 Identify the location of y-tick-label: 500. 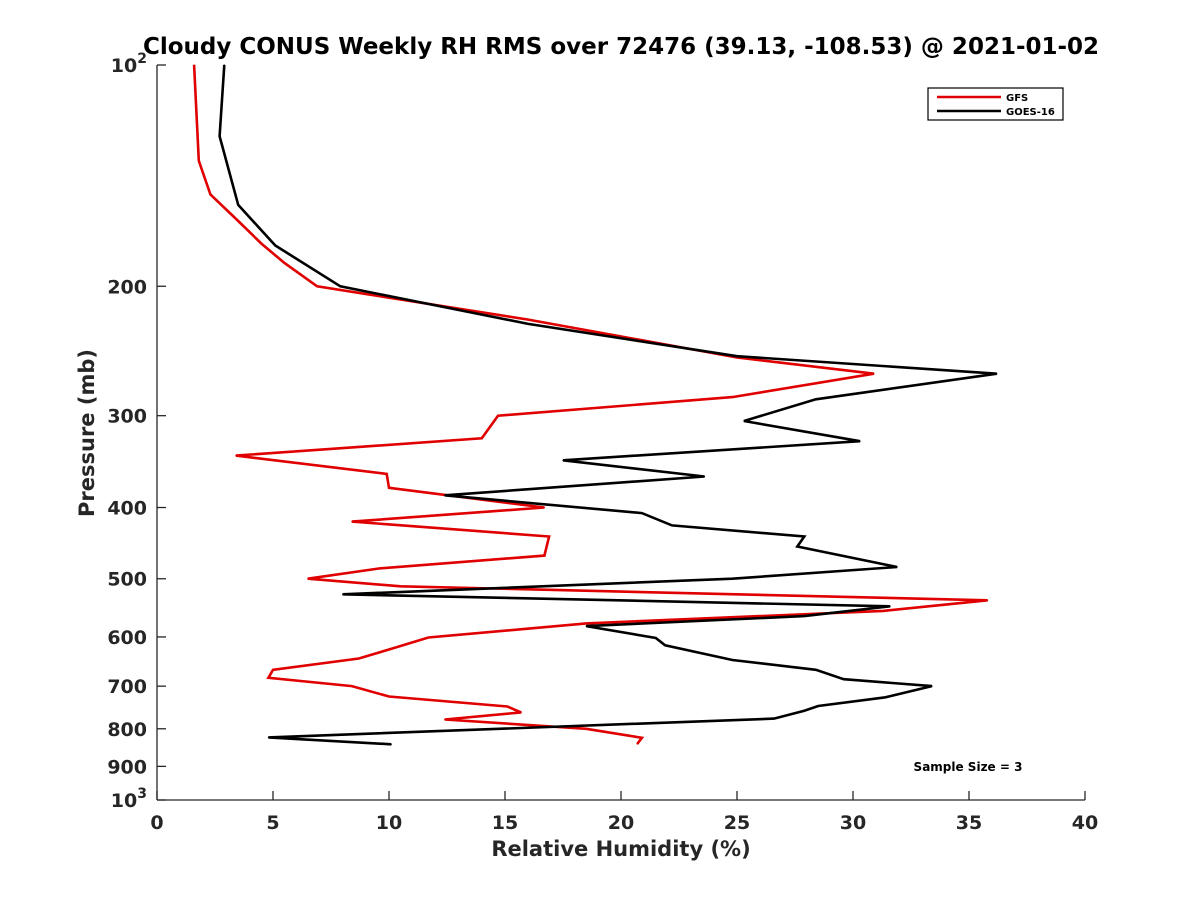
(127, 580).